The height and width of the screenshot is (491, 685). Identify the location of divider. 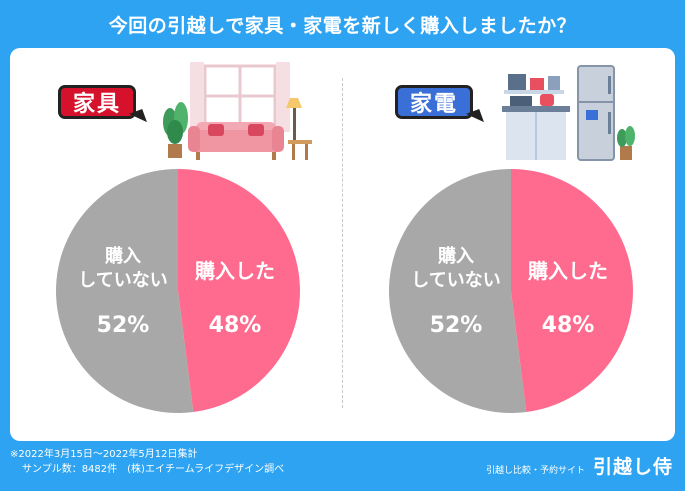
(342, 243).